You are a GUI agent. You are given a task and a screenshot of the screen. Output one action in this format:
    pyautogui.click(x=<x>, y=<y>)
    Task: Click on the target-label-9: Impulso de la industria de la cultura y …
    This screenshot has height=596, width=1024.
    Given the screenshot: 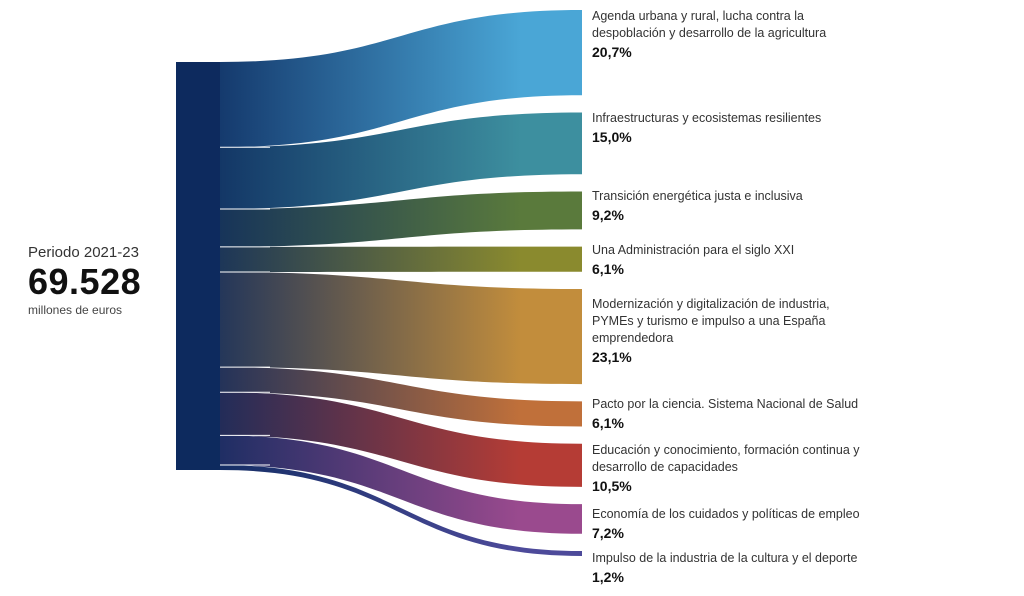 What is the action you would take?
    pyautogui.click(x=747, y=568)
    